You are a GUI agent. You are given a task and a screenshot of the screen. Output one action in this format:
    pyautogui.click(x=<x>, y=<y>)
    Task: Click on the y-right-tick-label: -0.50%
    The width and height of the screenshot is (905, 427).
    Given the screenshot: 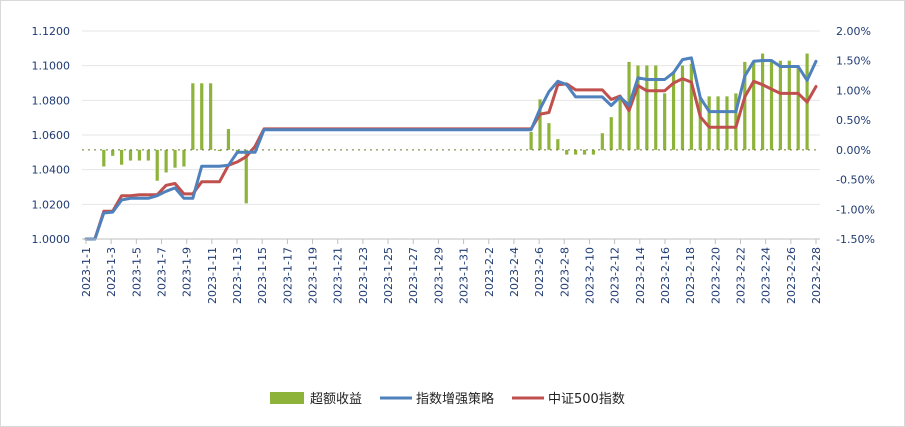 What is the action you would take?
    pyautogui.click(x=855, y=180)
    